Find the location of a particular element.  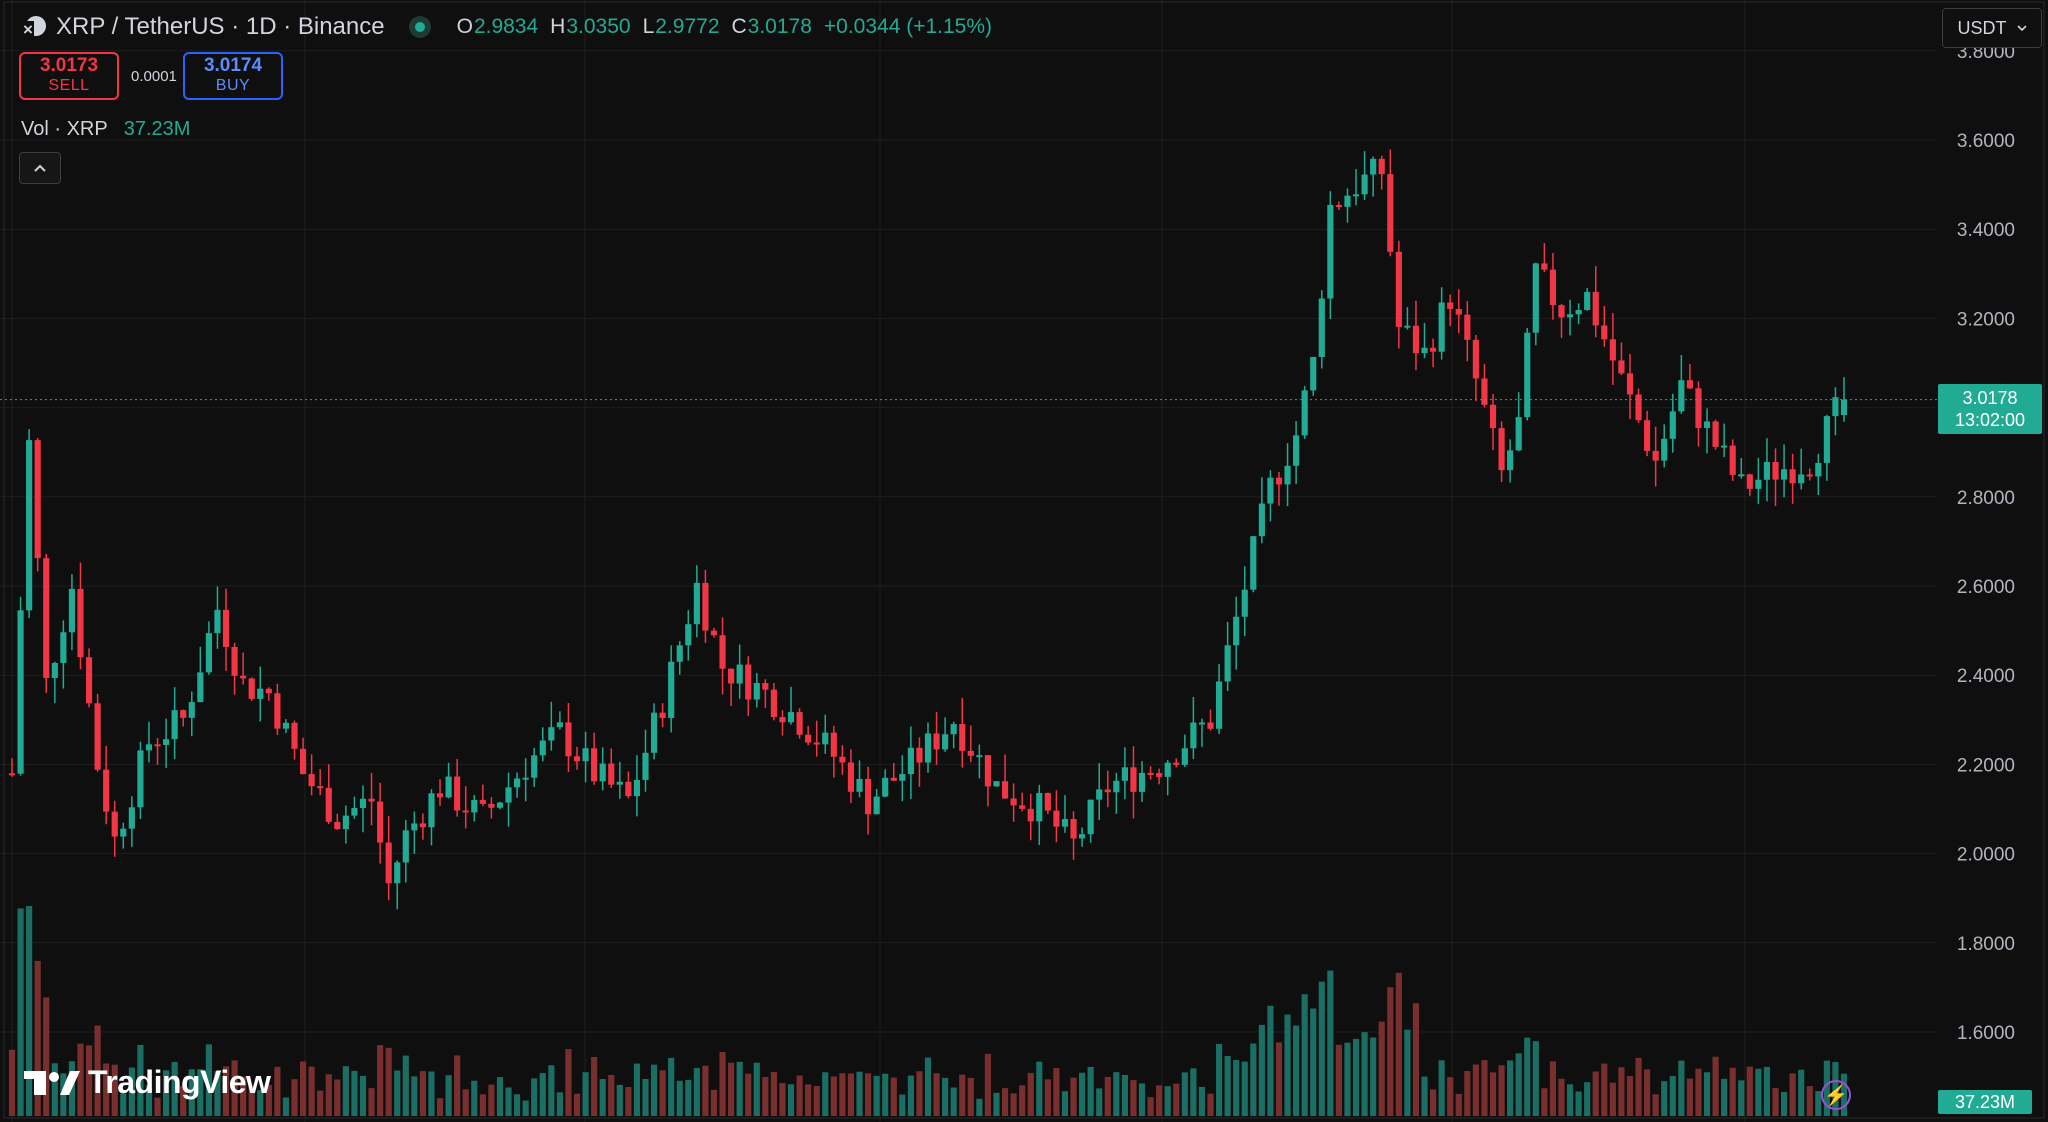

xrp-logo-icon: × is located at coordinates (34, 27).